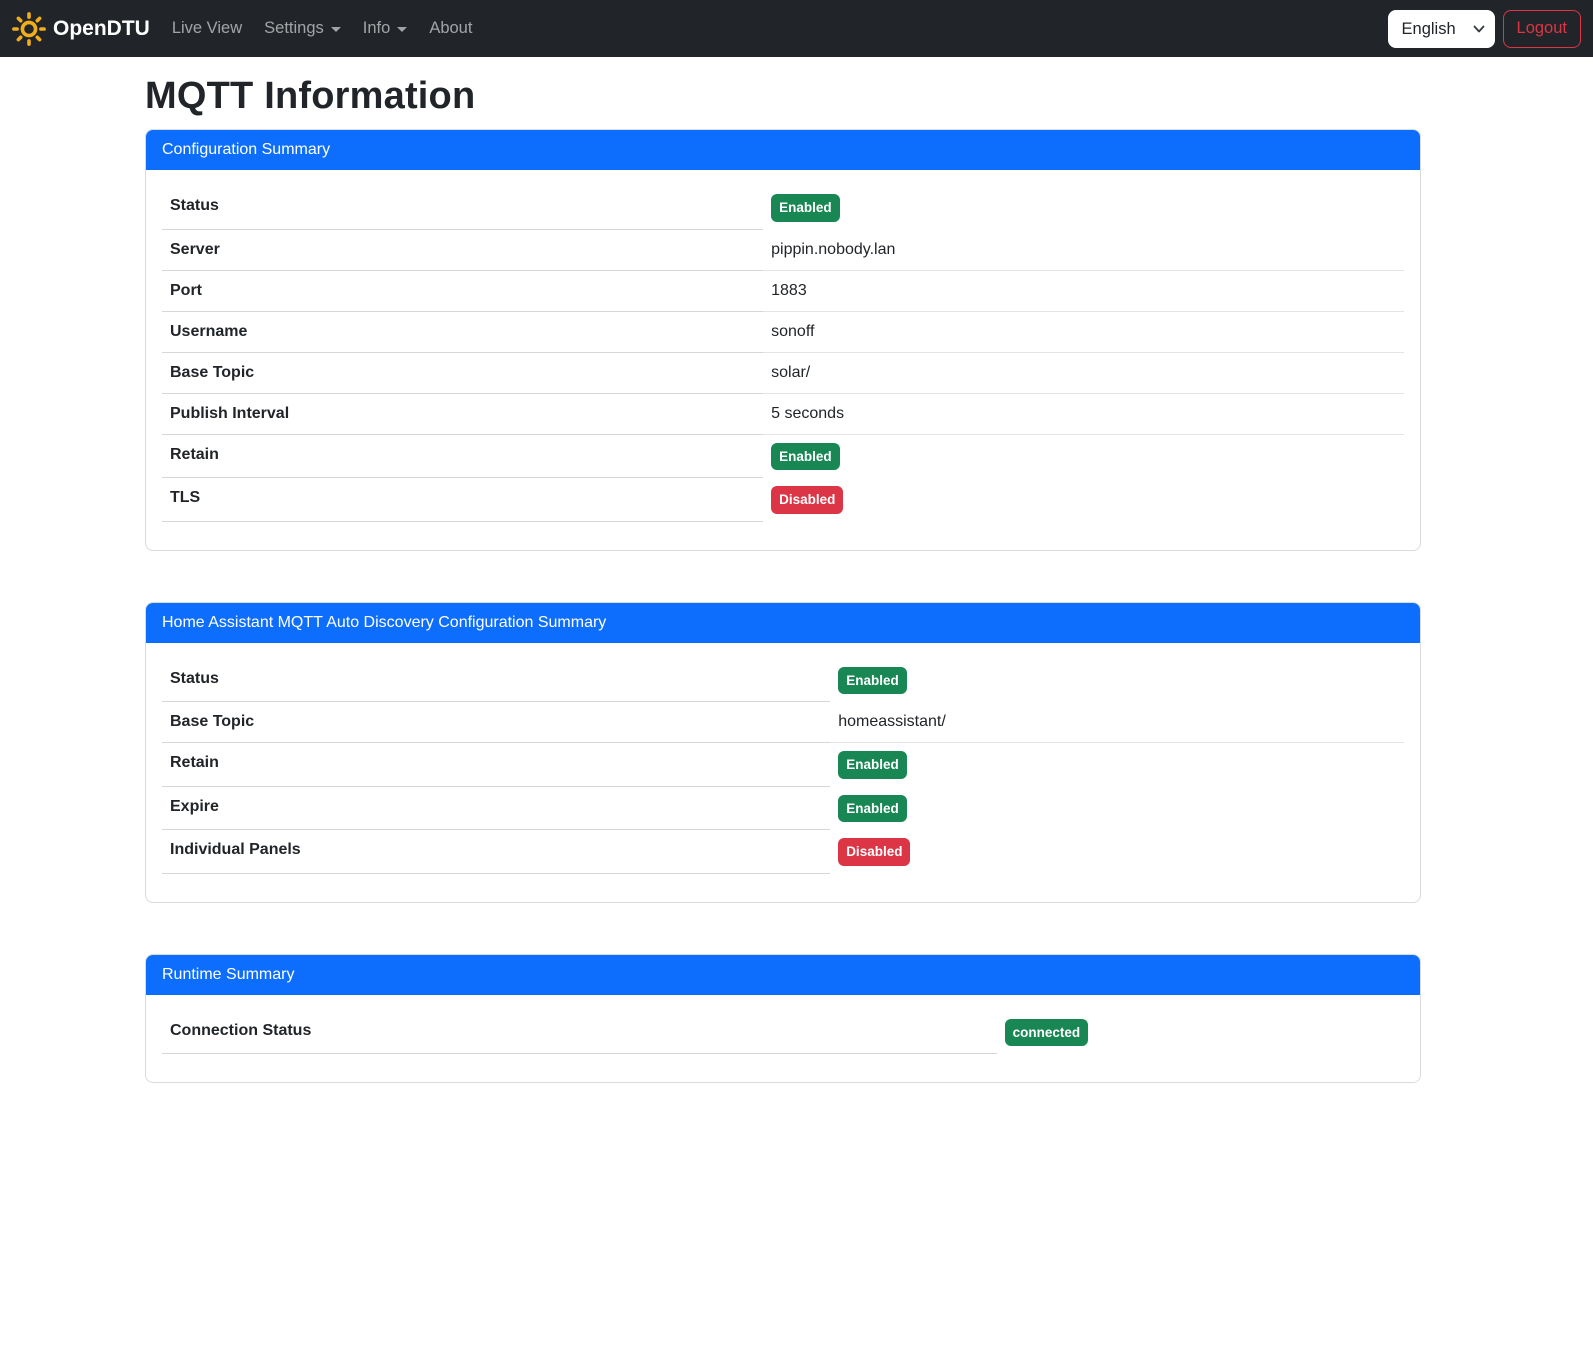  I want to click on nav-item-about: About, so click(451, 28).